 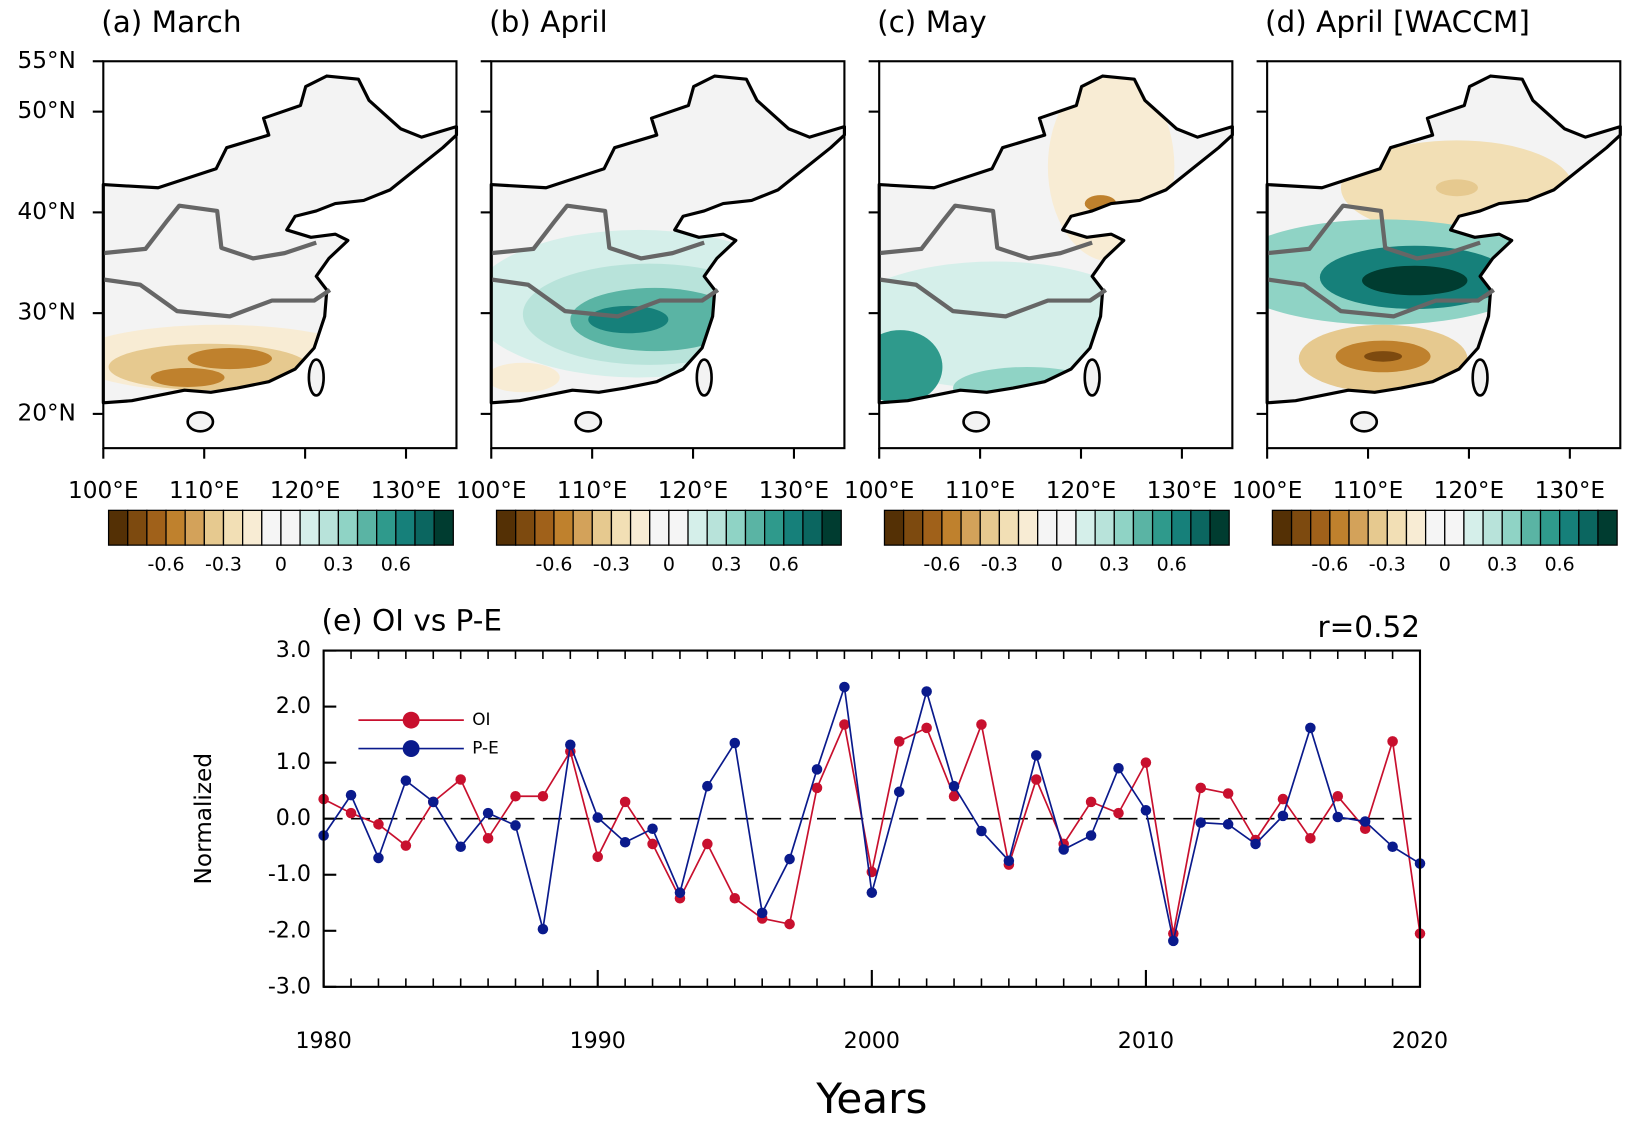 I want to click on panel-title: (d) April [WACCM], so click(x=1397, y=22).